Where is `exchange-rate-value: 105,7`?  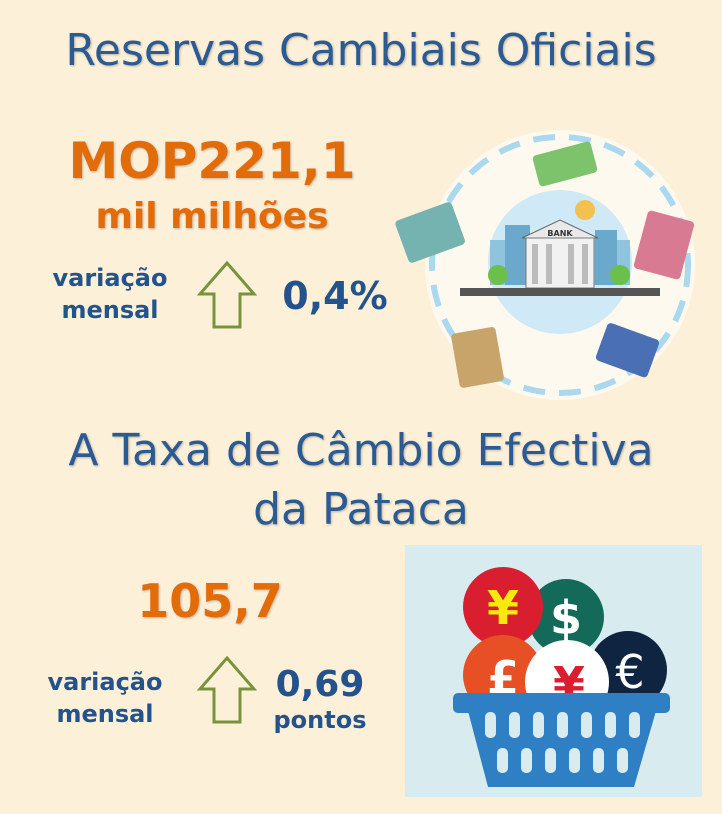 exchange-rate-value: 105,7 is located at coordinates (210, 601).